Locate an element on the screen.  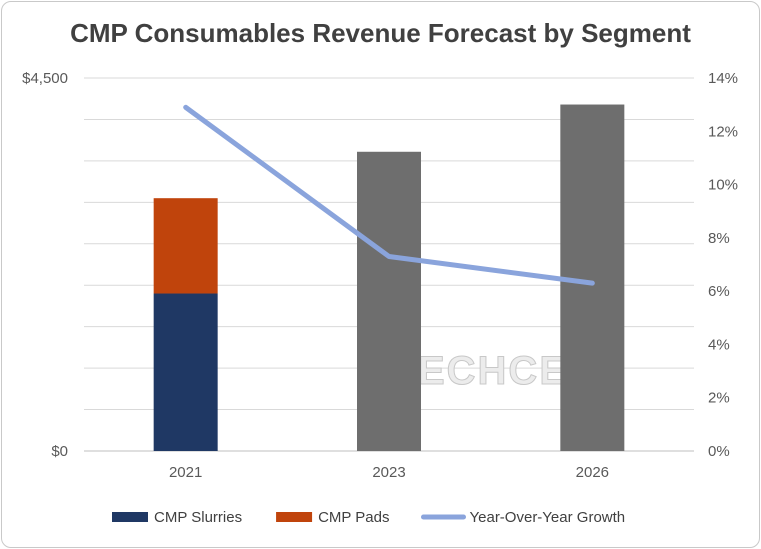
x-tick-label: 2021 is located at coordinates (185, 472).